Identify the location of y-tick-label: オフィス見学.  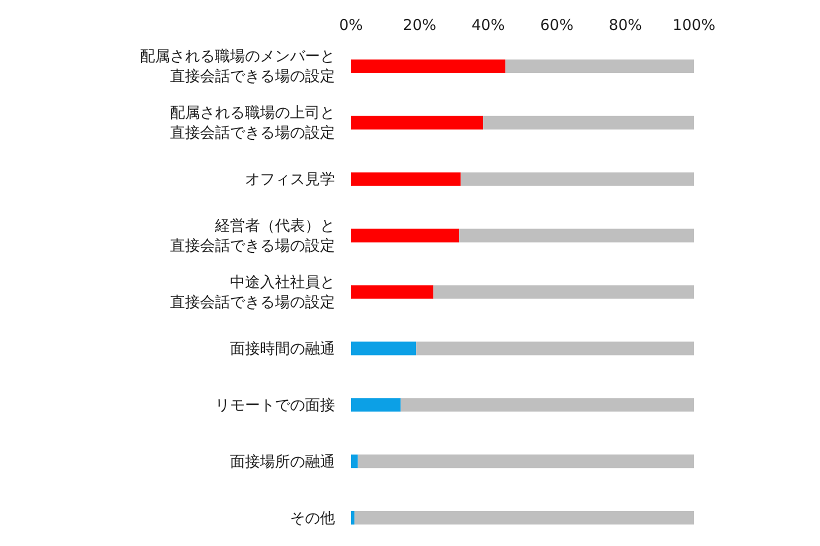
(290, 179).